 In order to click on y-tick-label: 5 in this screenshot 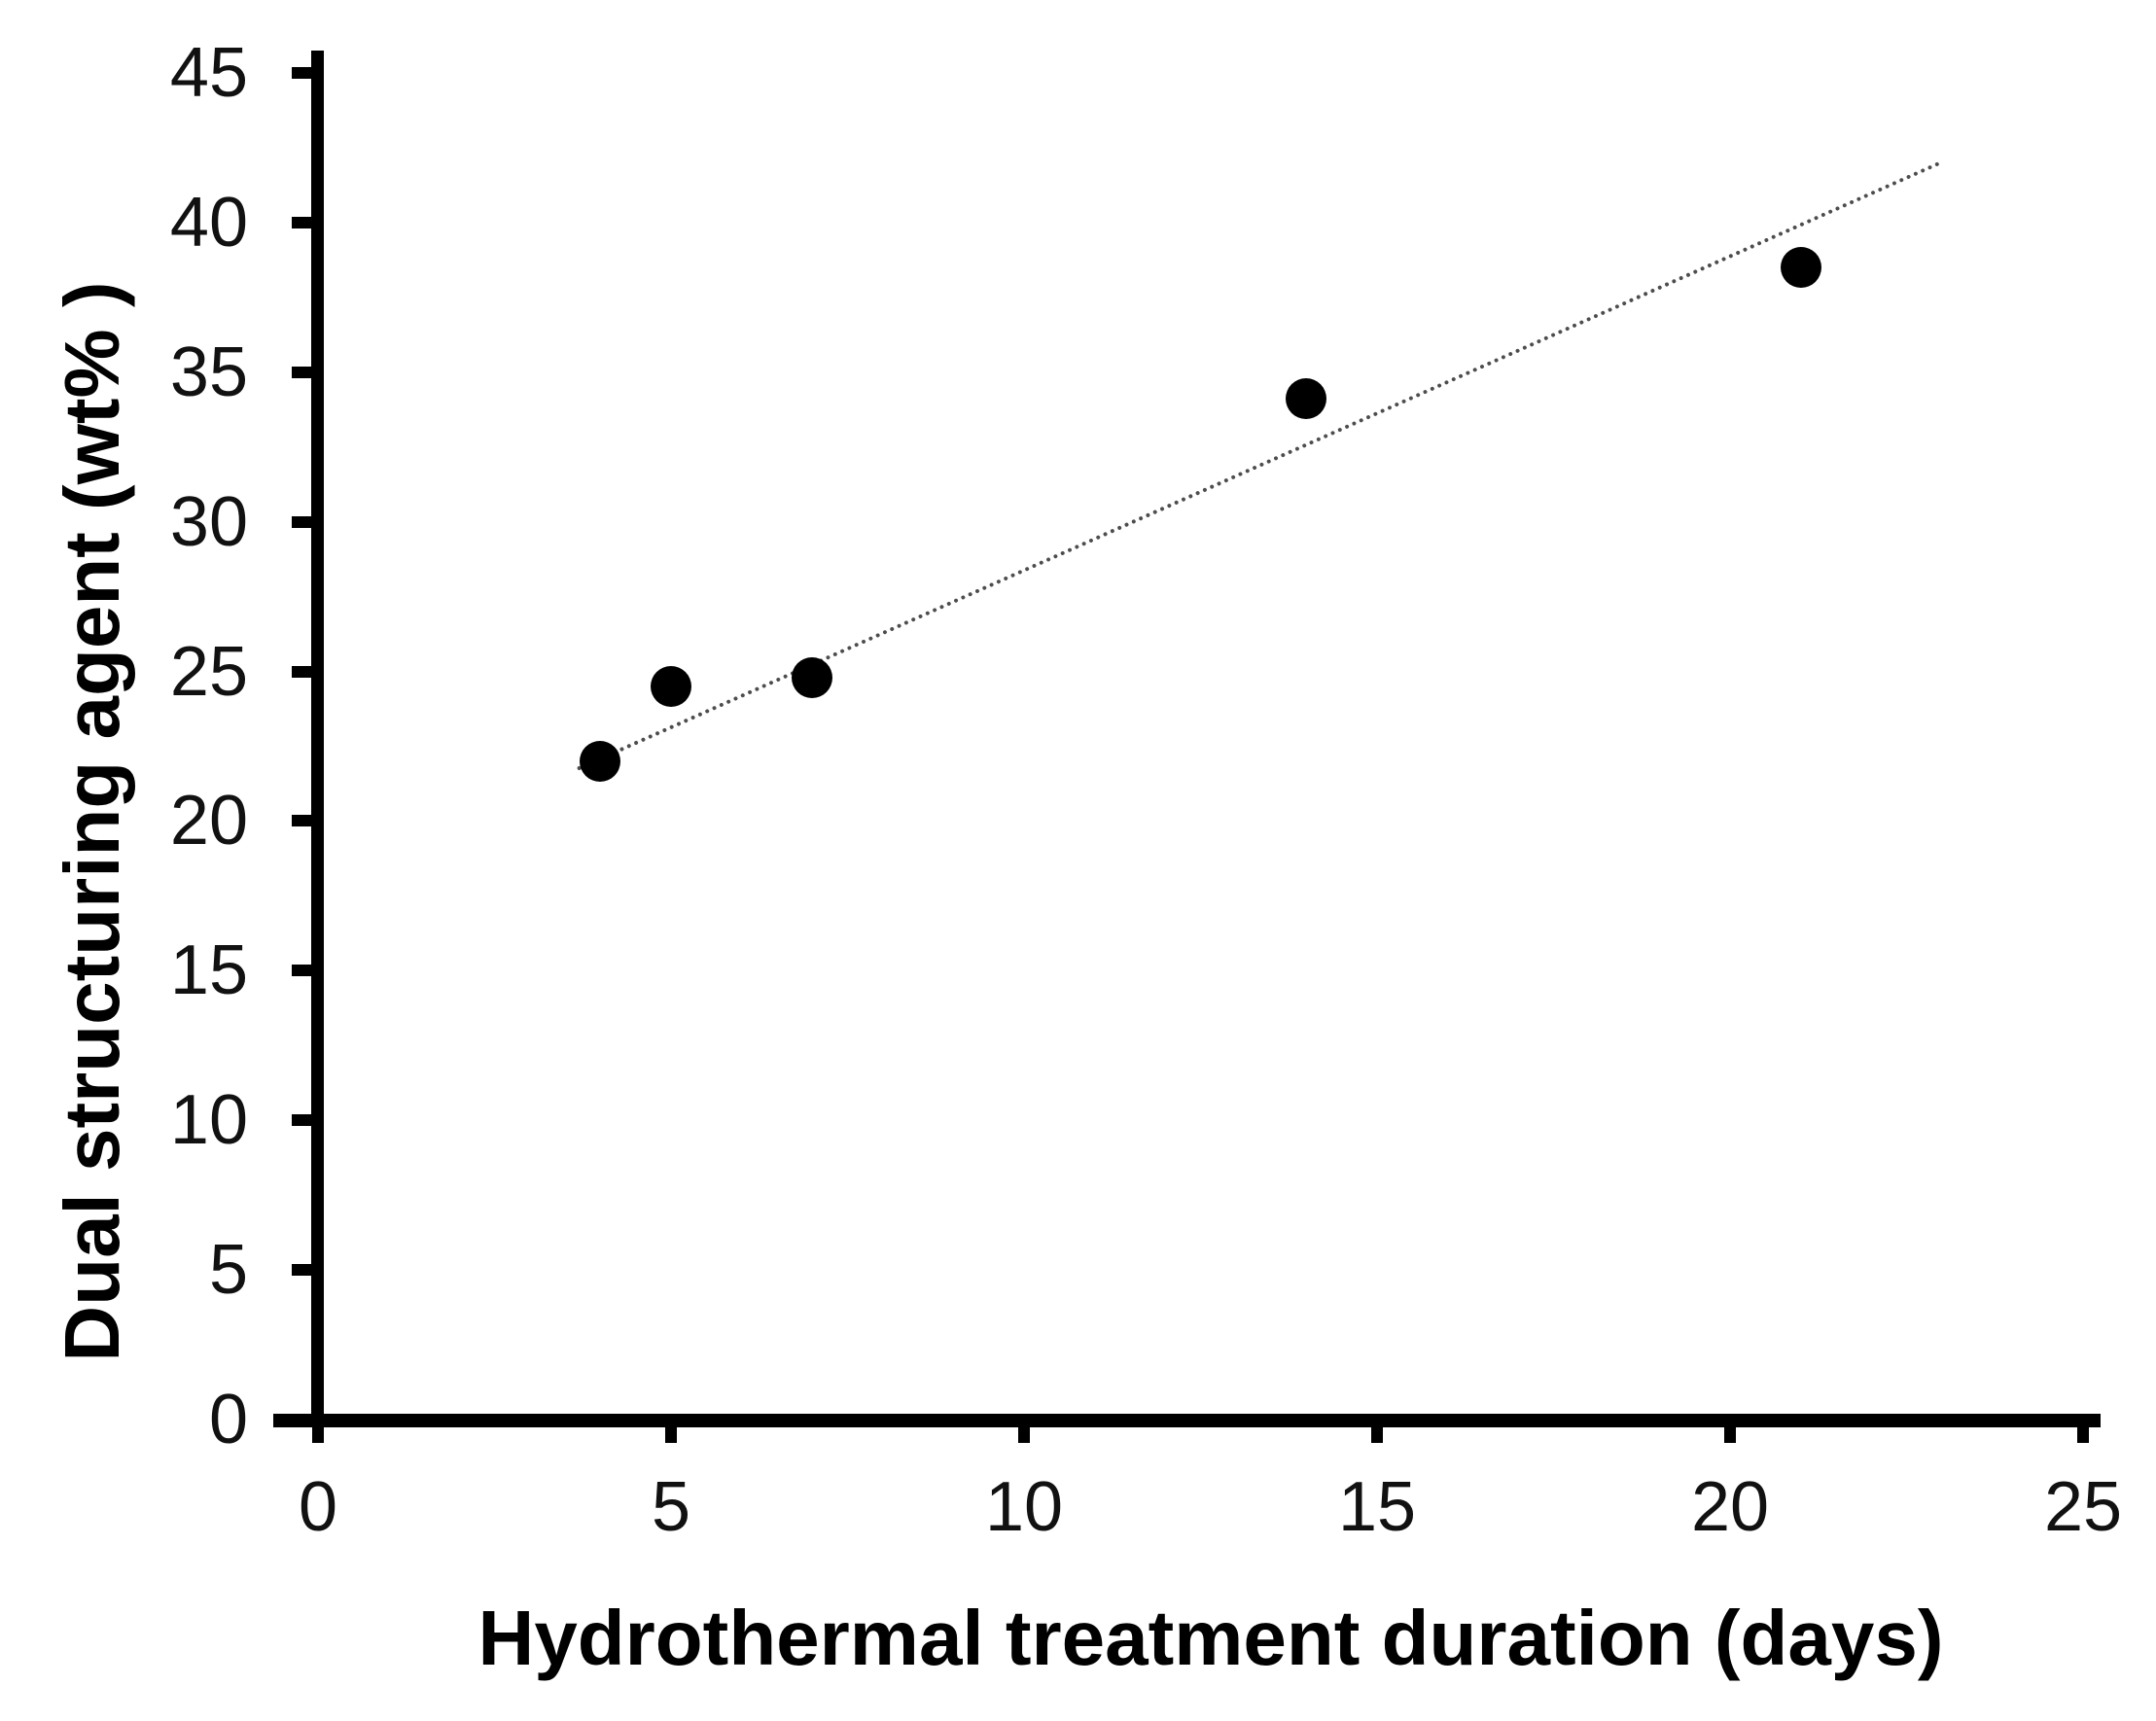, I will do `click(228, 1270)`.